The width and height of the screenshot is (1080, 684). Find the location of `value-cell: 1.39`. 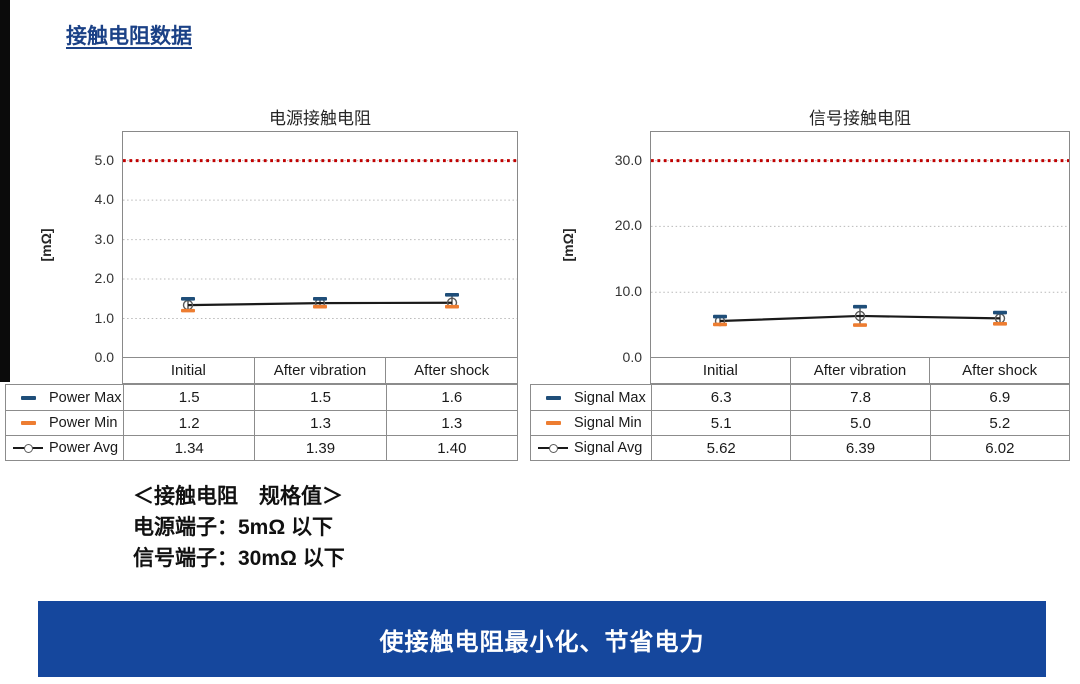

value-cell: 1.39 is located at coordinates (319, 448).